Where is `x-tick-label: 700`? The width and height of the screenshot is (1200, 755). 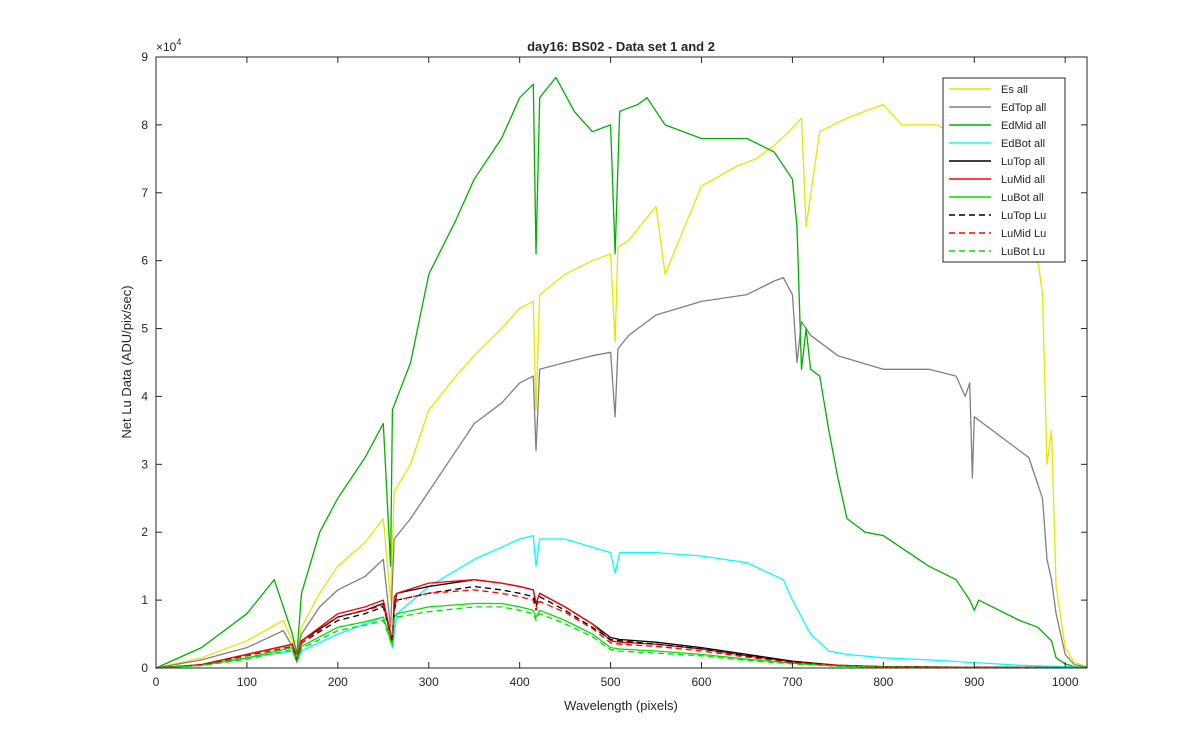
x-tick-label: 700 is located at coordinates (792, 682).